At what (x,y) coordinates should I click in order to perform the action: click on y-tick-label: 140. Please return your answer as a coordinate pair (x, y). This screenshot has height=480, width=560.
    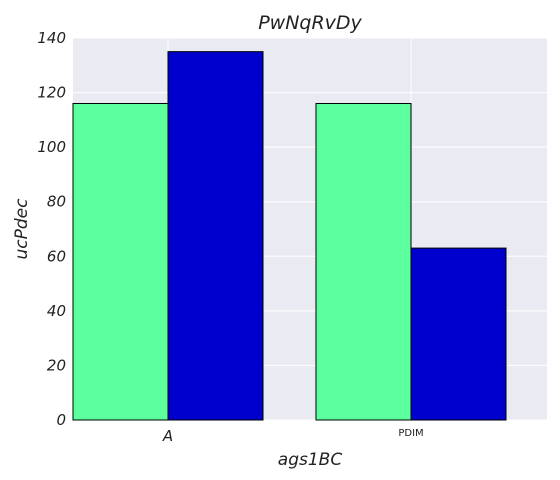
    Looking at the image, I should click on (51, 38).